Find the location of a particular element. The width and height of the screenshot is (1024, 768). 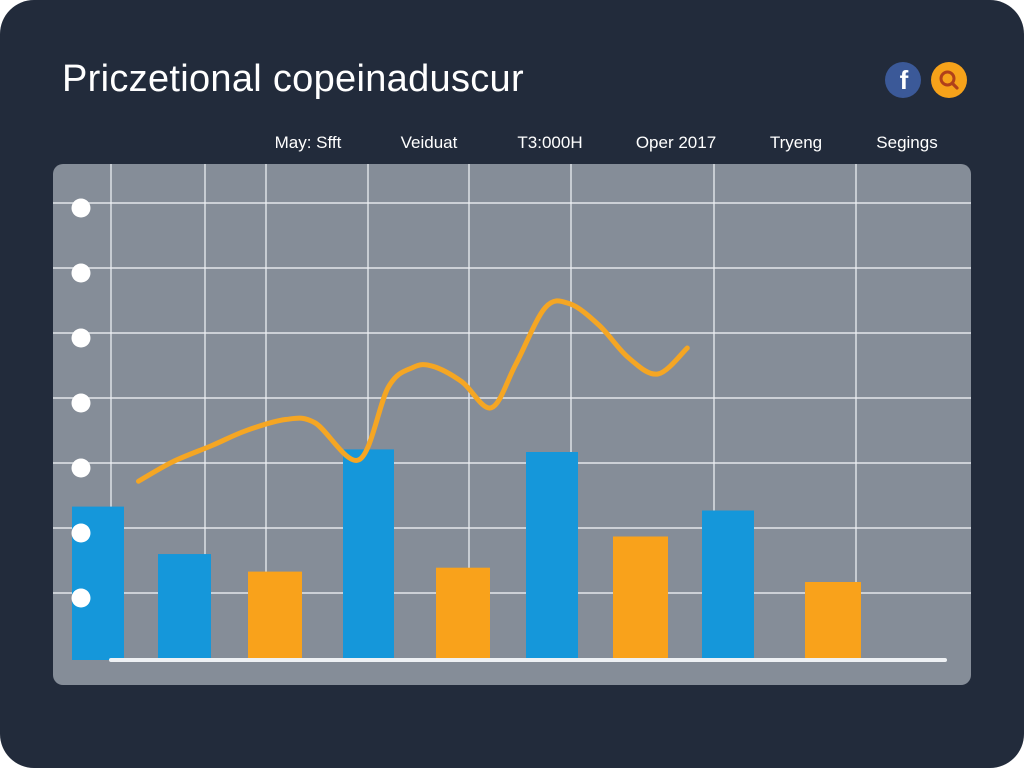

page-title: Priczetional copeinaduscur is located at coordinates (293, 79).